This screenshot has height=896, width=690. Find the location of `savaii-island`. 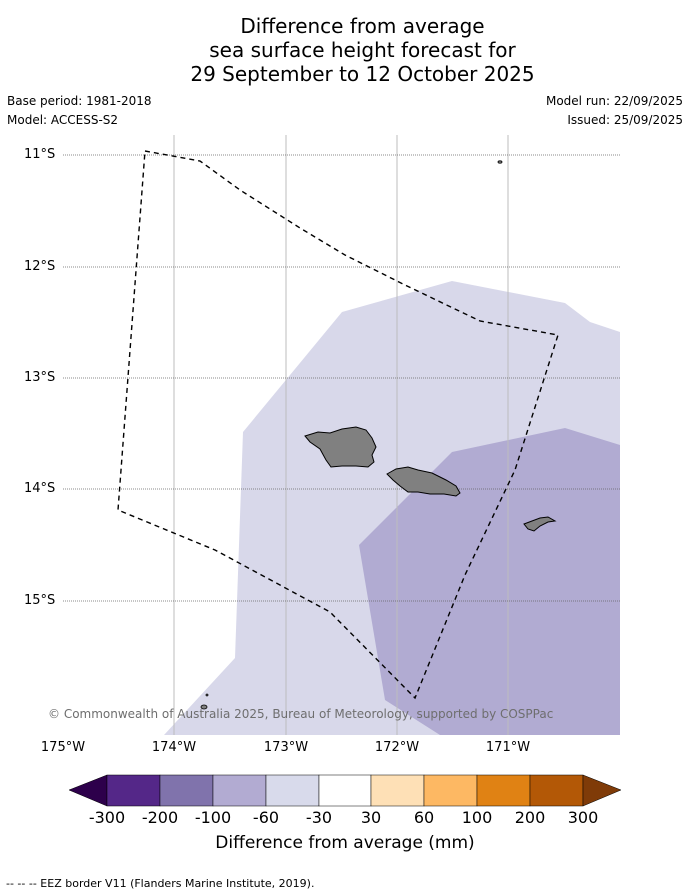

savaii-island is located at coordinates (340, 447).